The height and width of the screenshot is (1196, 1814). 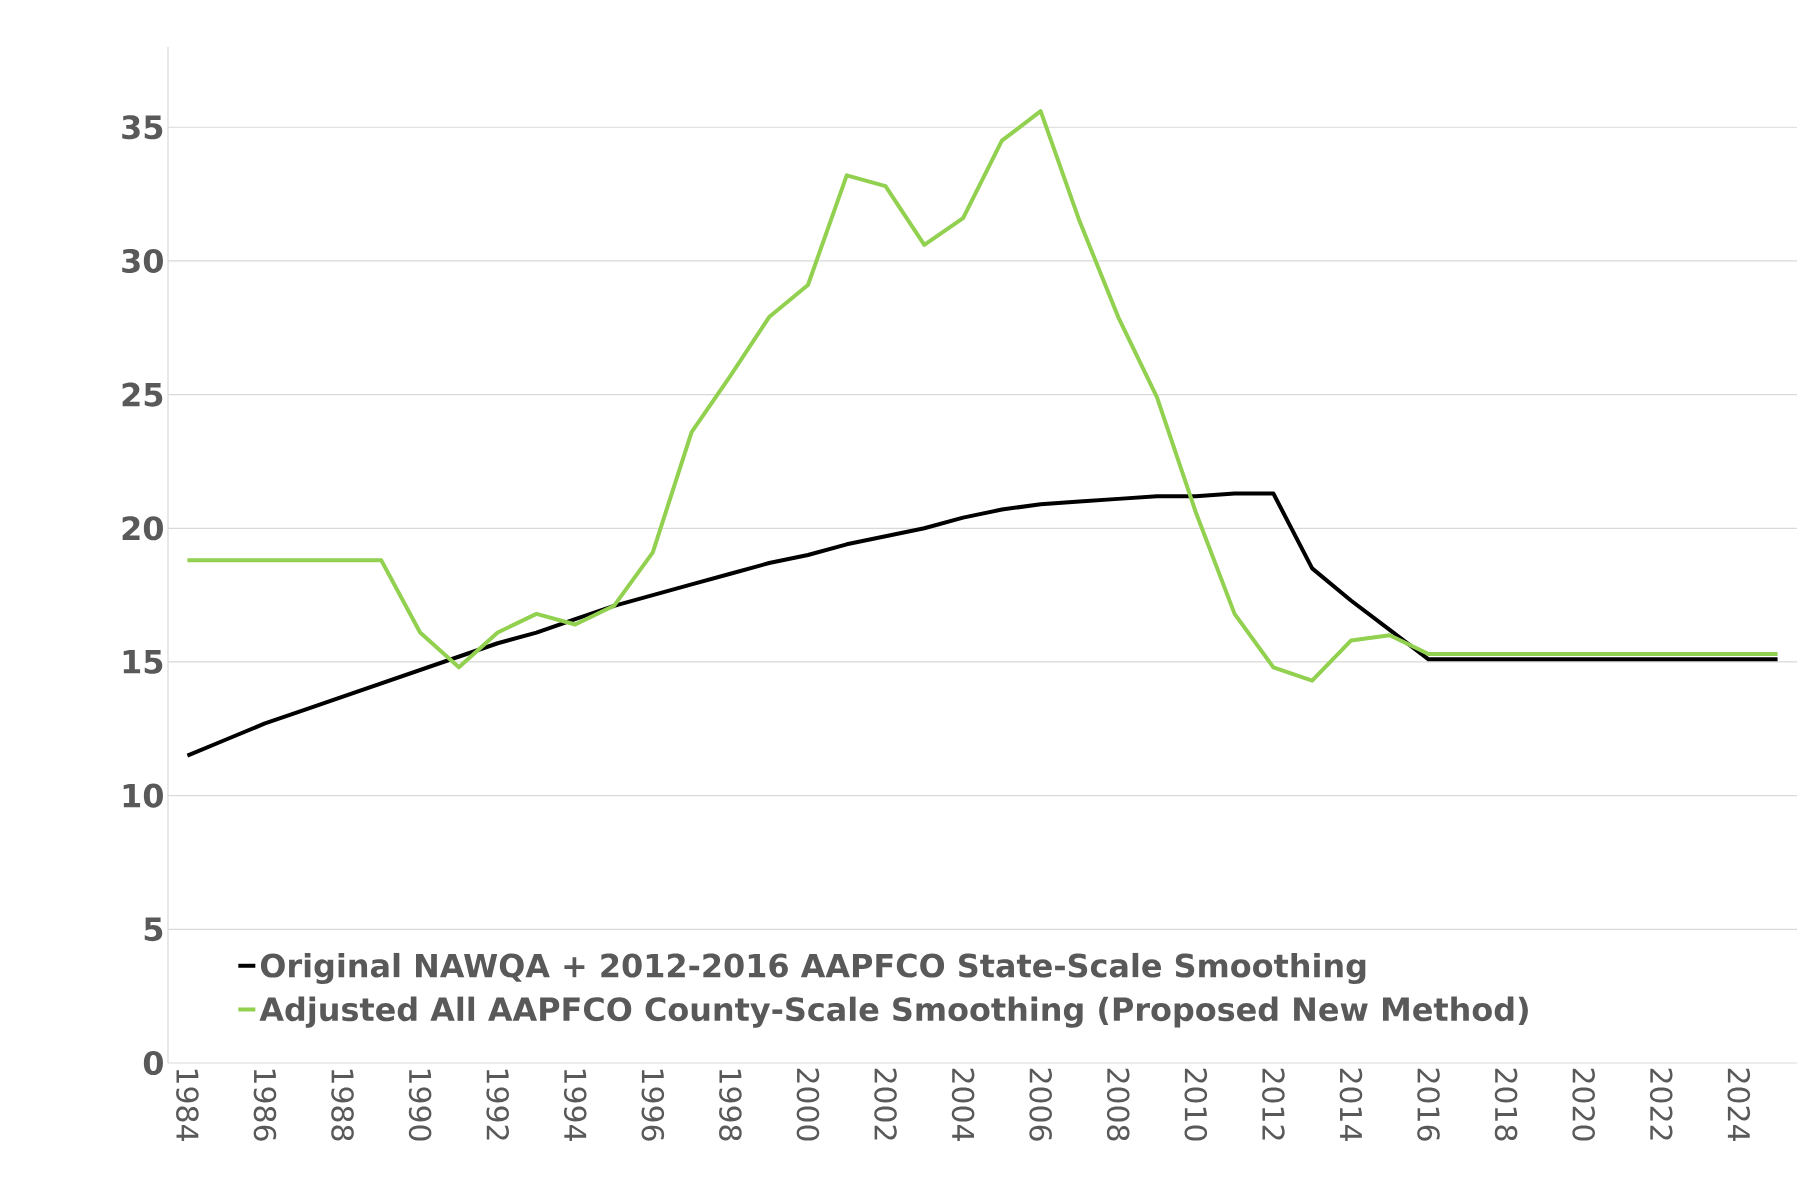 What do you see at coordinates (142, 394) in the screenshot?
I see `y-tick-label: 25` at bounding box center [142, 394].